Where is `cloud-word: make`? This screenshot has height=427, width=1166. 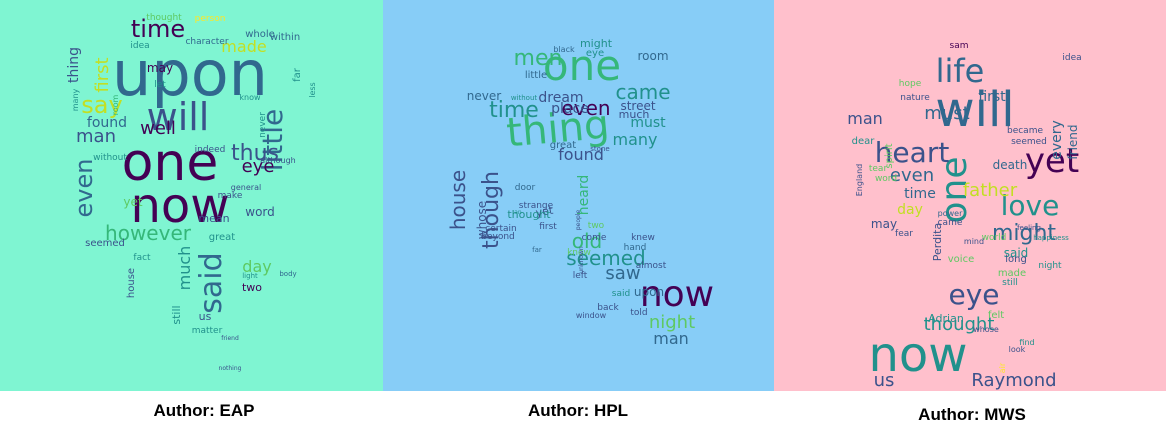 cloud-word: make is located at coordinates (230, 196).